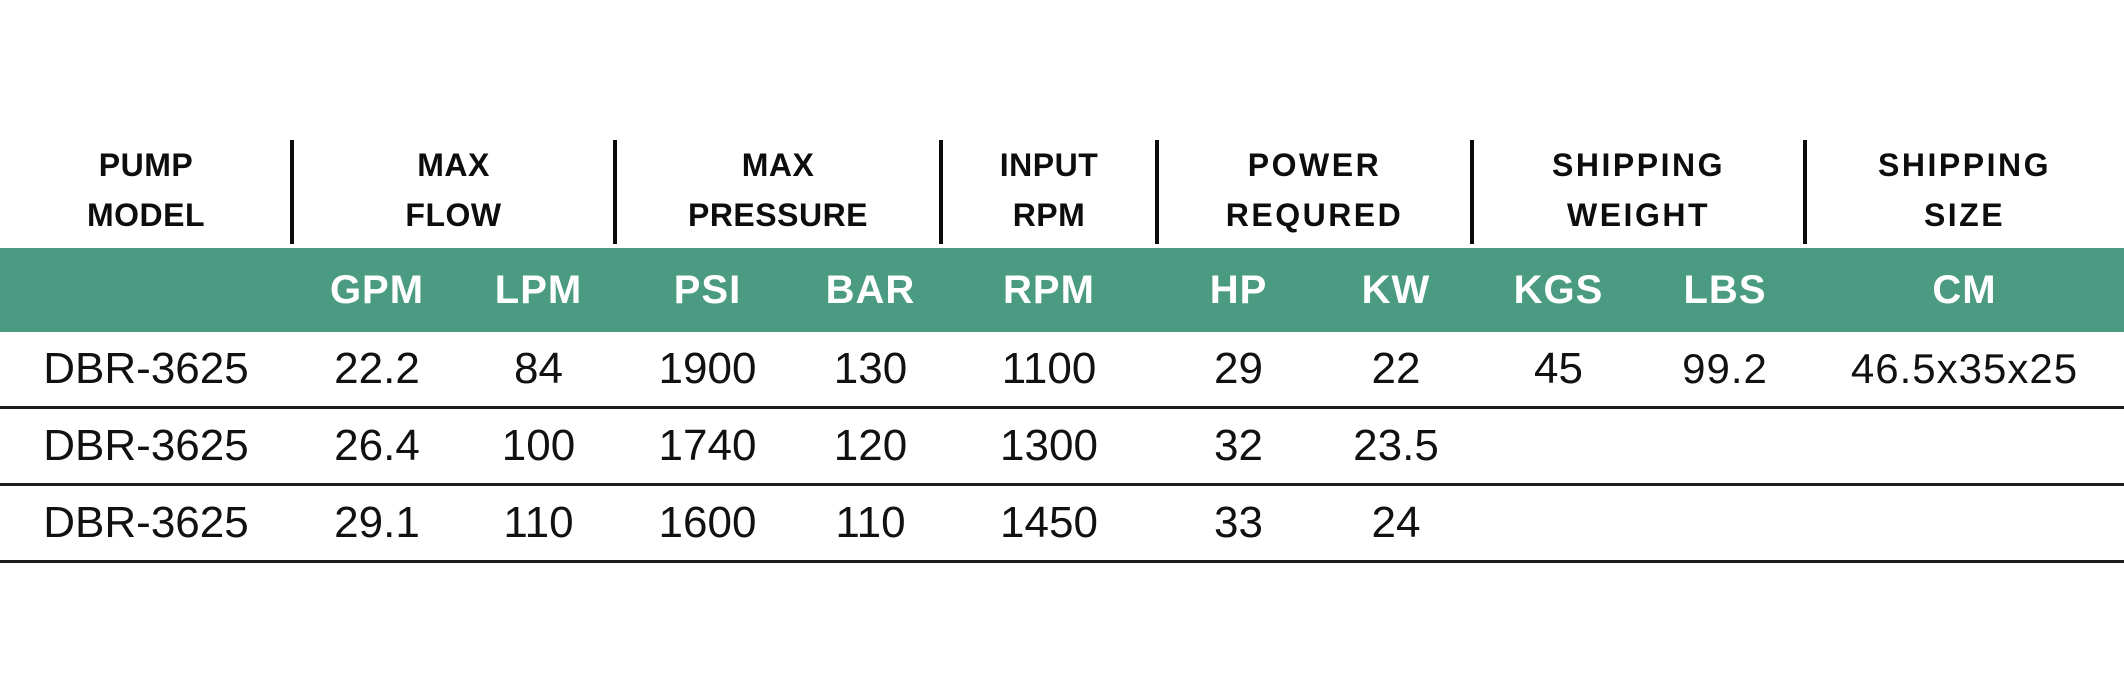  What do you see at coordinates (1396, 368) in the screenshot?
I see `cell-kw: 22` at bounding box center [1396, 368].